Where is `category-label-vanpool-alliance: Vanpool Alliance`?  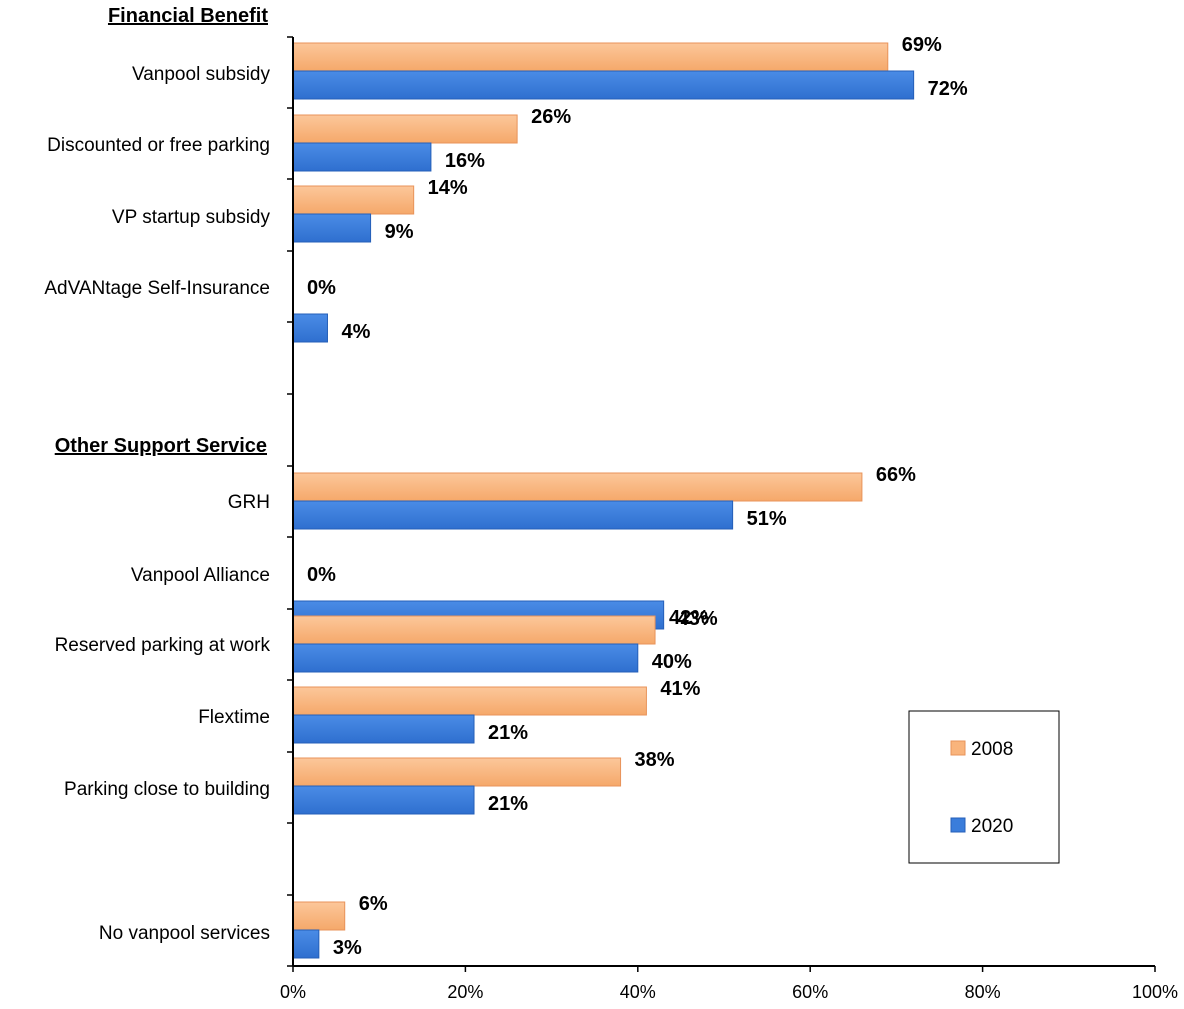
category-label-vanpool-alliance: Vanpool Alliance is located at coordinates (200, 575).